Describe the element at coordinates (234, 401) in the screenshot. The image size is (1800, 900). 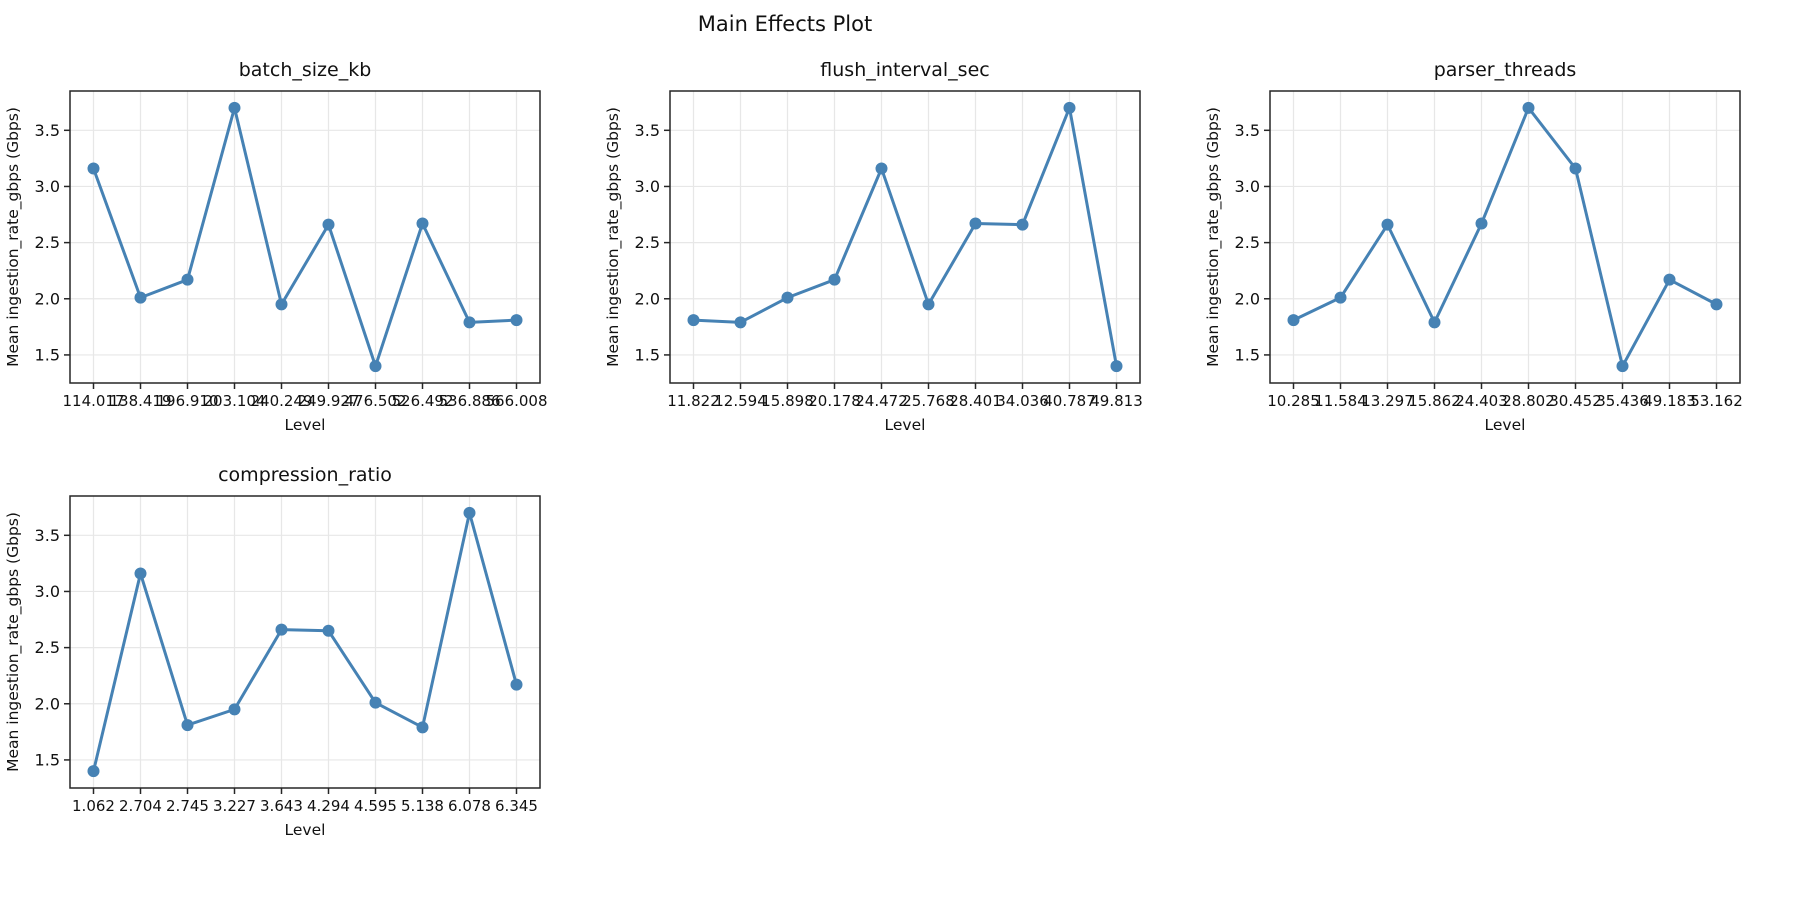
I see `x-tick-label: 203.104` at that location.